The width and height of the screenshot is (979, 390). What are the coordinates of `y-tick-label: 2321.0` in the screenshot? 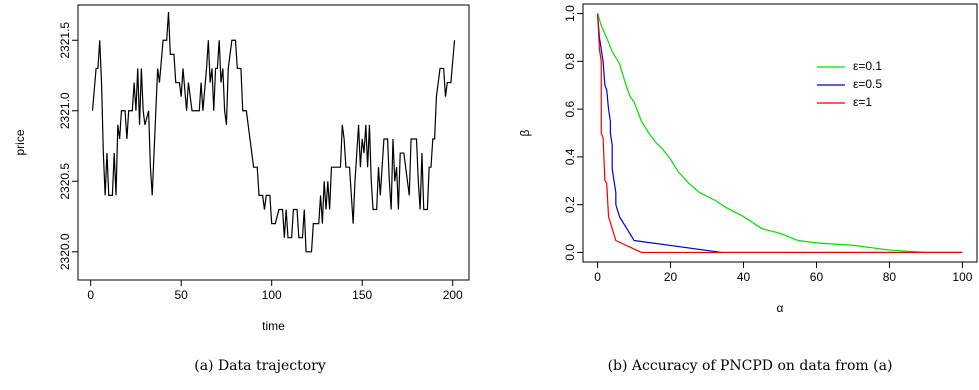 It's located at (65, 110).